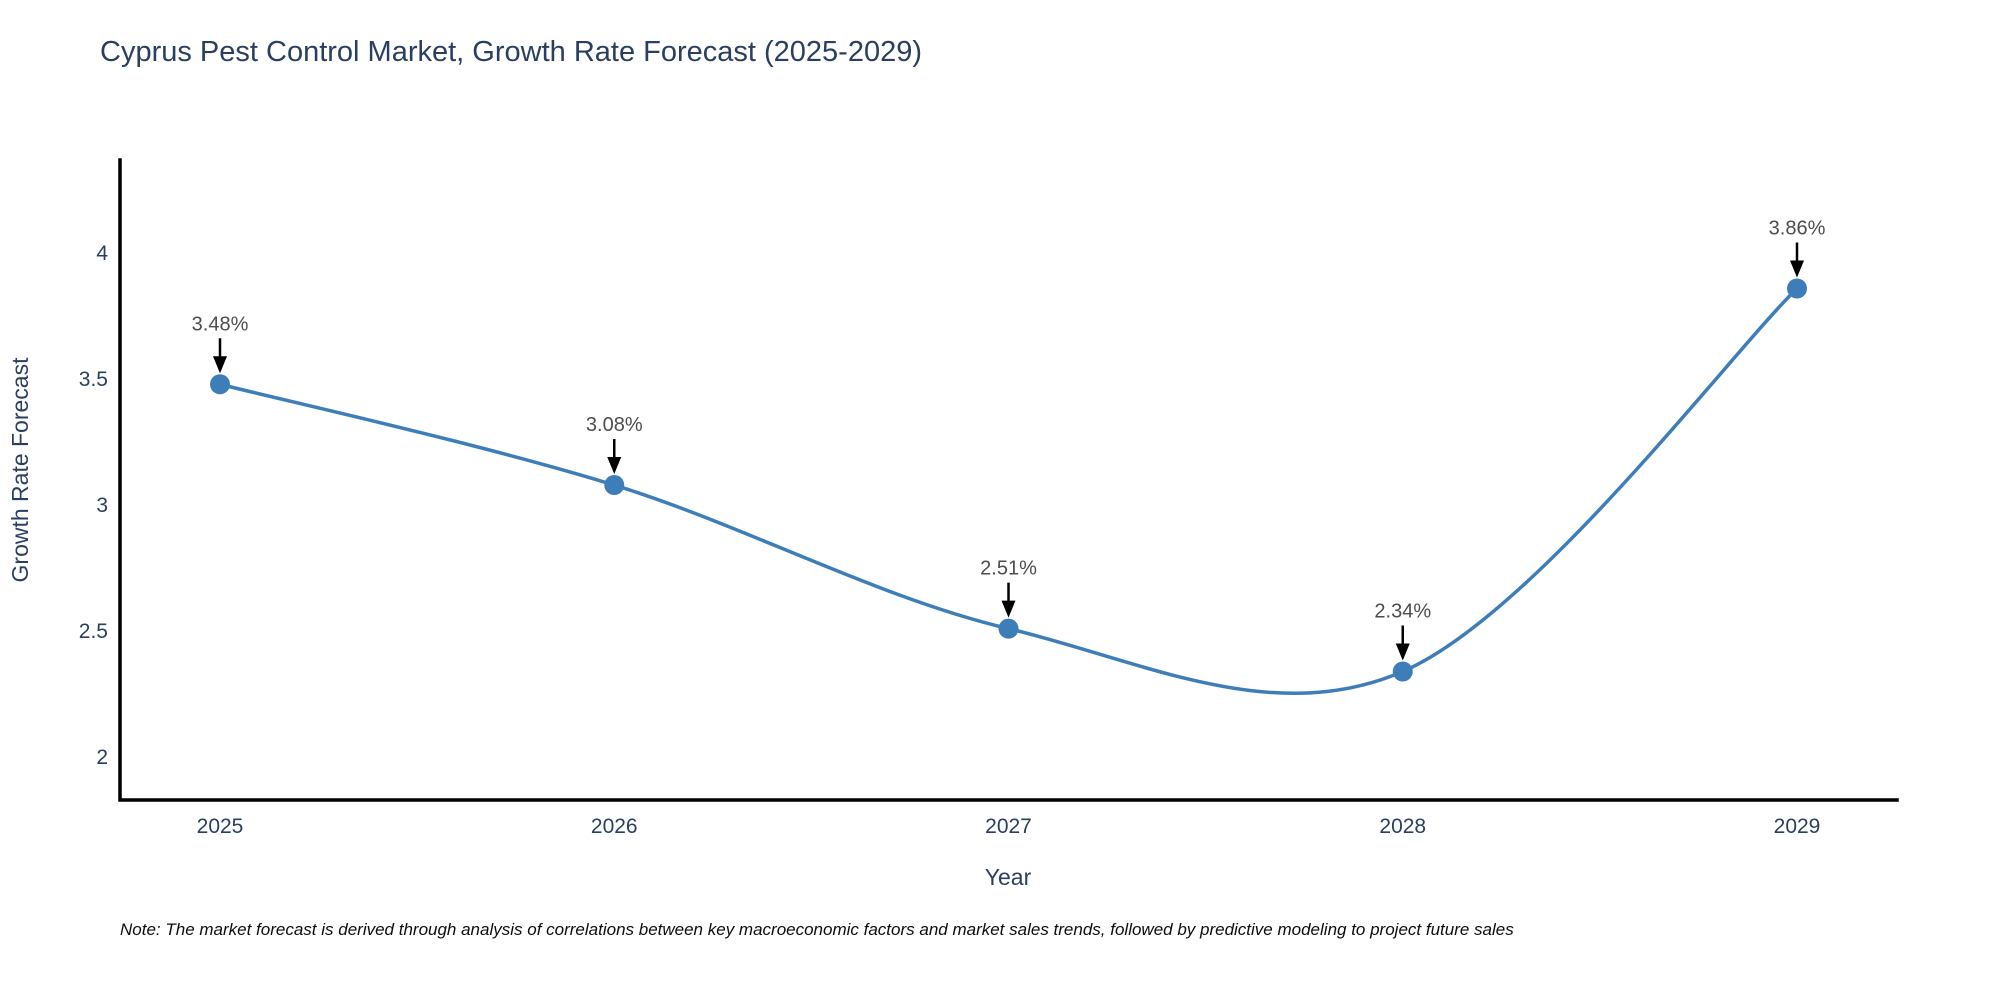 This screenshot has height=1000, width=2000. I want to click on x-tick-label: 2029, so click(1797, 826).